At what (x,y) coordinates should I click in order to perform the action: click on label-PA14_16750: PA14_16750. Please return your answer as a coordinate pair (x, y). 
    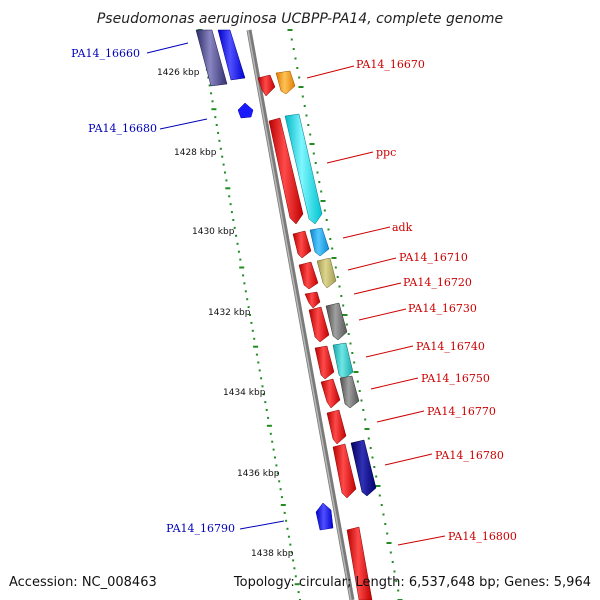
    Looking at the image, I should click on (455, 378).